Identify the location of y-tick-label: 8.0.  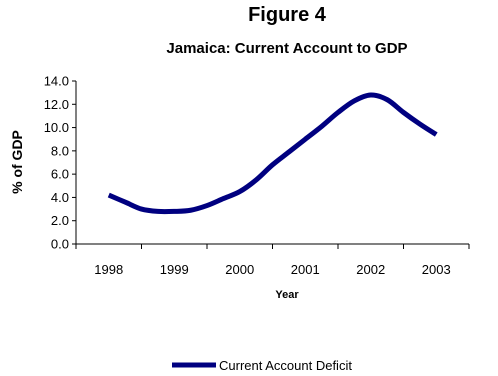
(60, 150).